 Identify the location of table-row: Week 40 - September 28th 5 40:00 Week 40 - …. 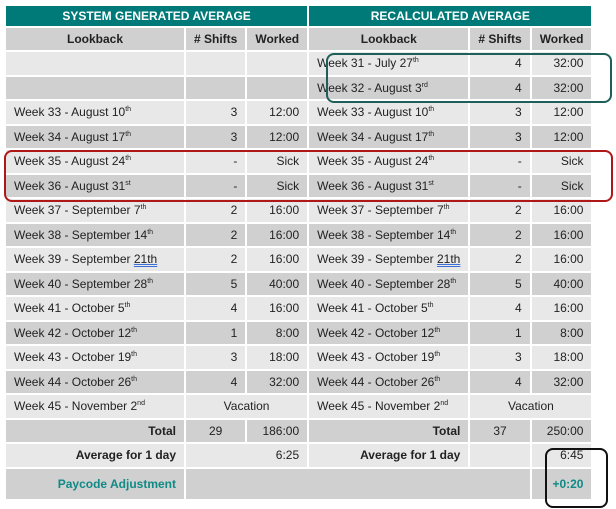
(299, 283).